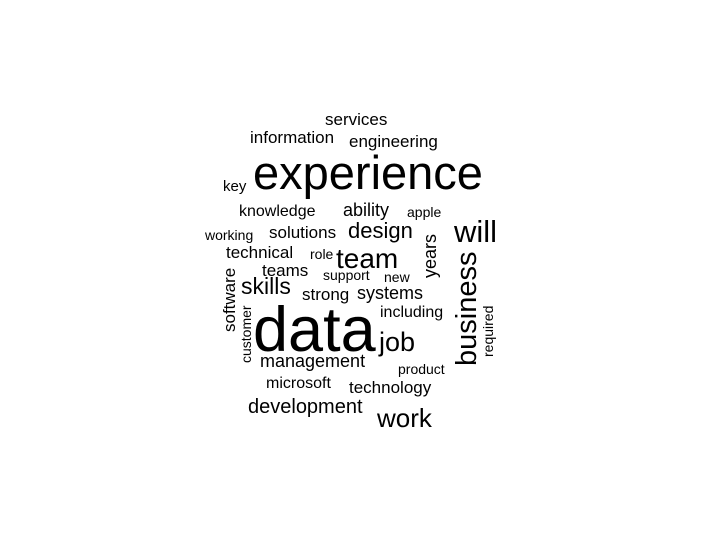  What do you see at coordinates (313, 361) in the screenshot?
I see `word-management: management` at bounding box center [313, 361].